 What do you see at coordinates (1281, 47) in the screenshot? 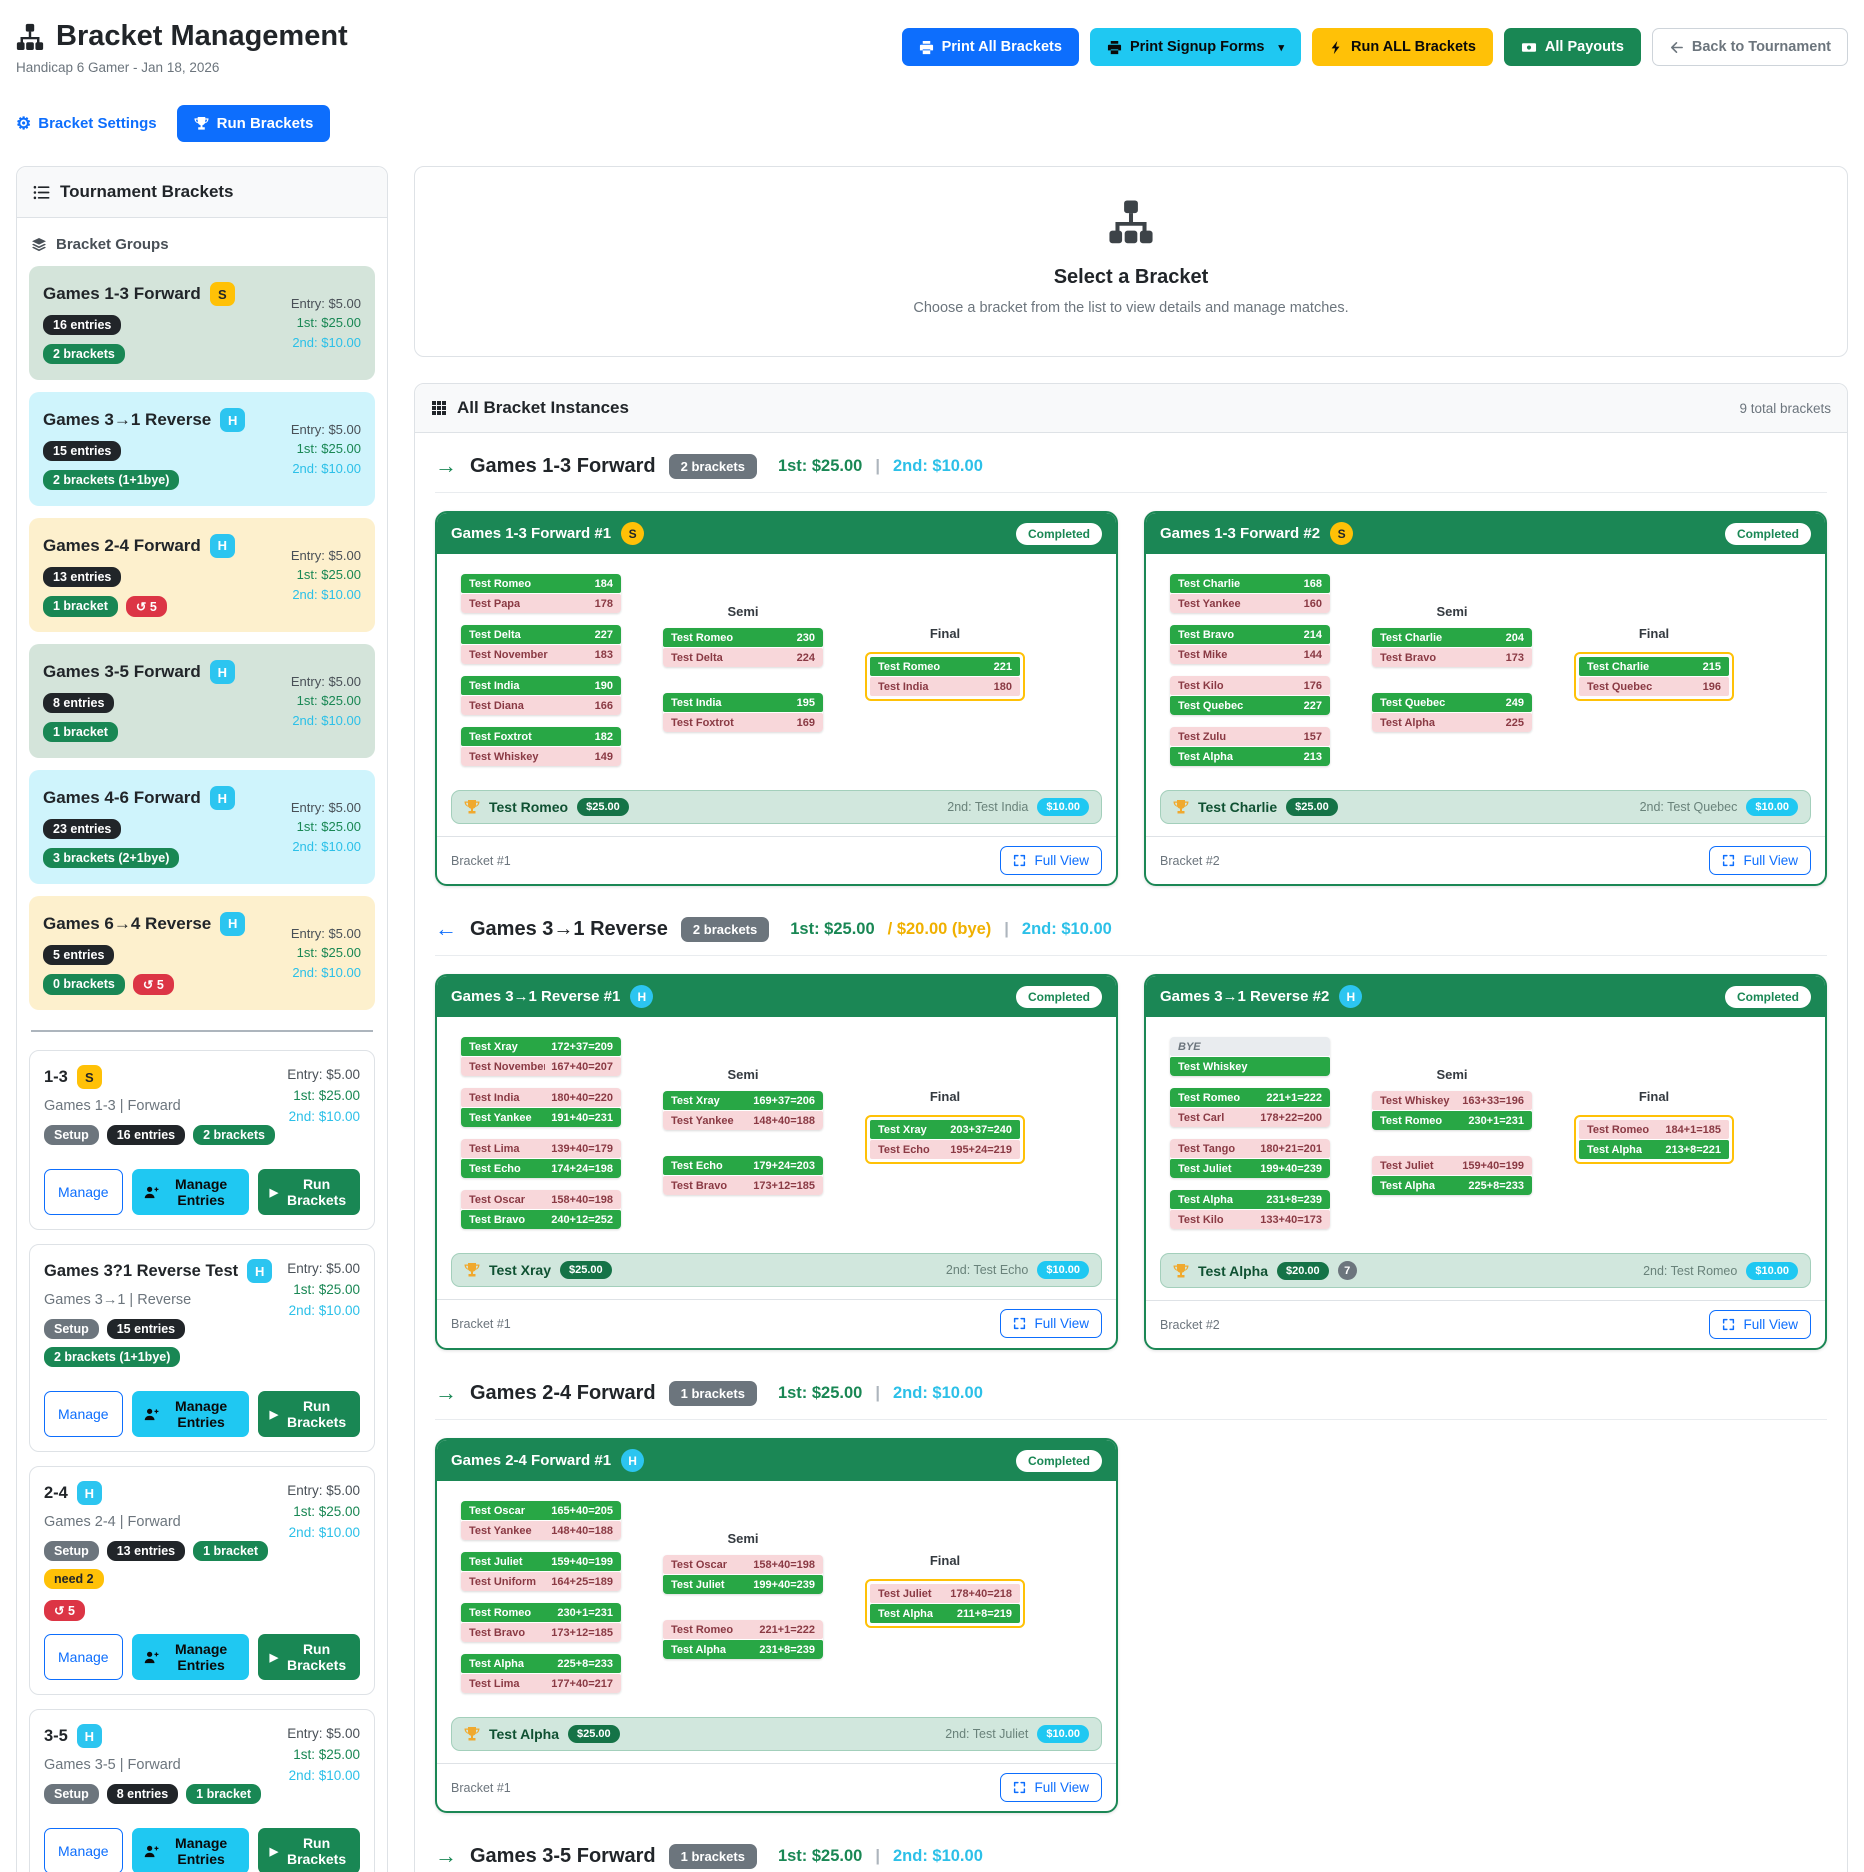
I see `caret-down-icon: ▾` at bounding box center [1281, 47].